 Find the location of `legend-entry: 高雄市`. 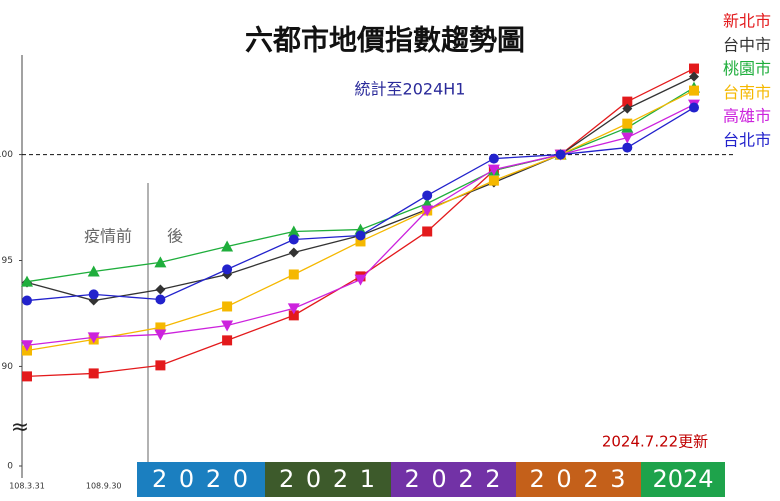

legend-entry: 高雄市 is located at coordinates (747, 116).